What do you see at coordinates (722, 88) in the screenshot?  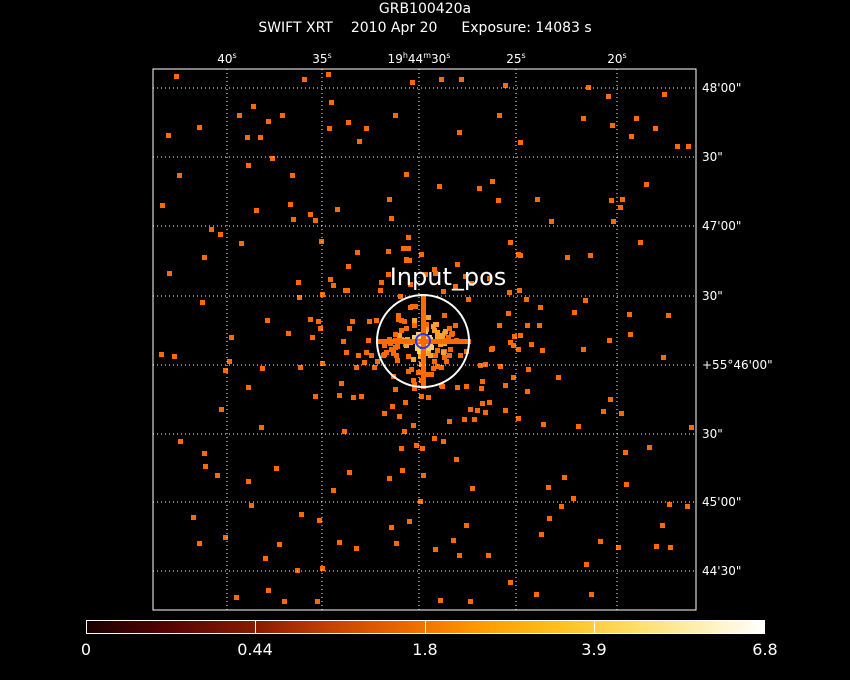 I see `dec-label-48-00: 48'00"` at bounding box center [722, 88].